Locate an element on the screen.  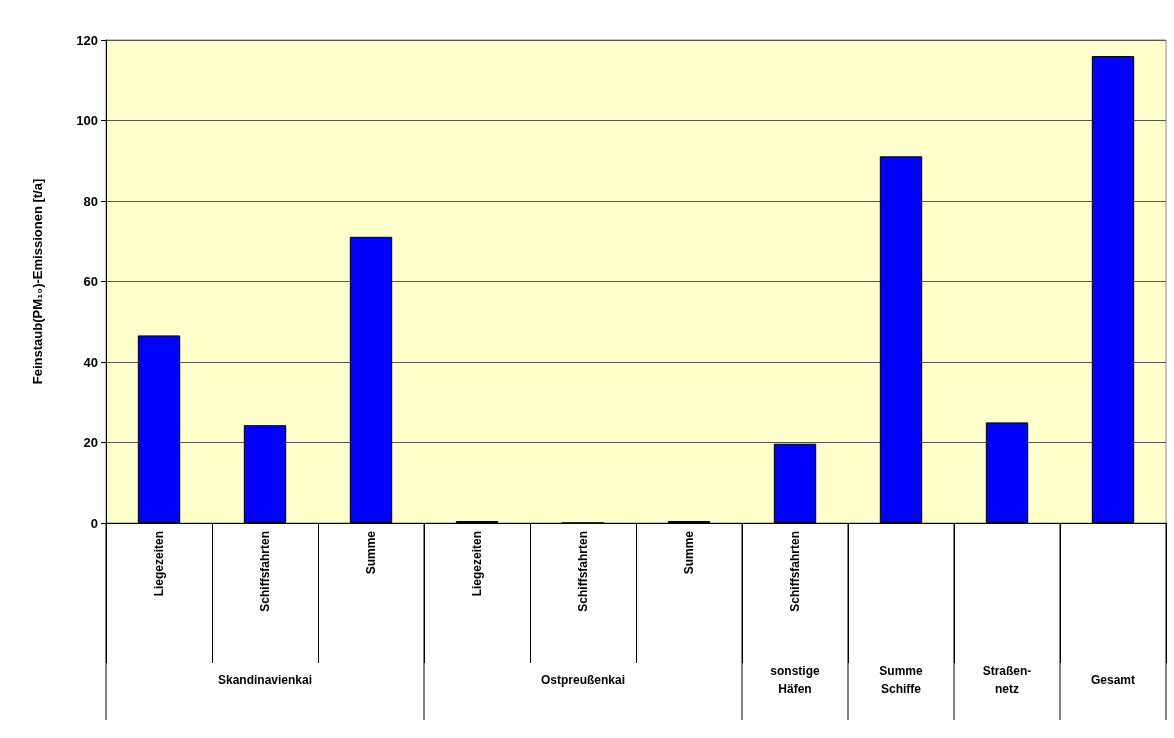
y-tick-label: 20 is located at coordinates (90, 442).